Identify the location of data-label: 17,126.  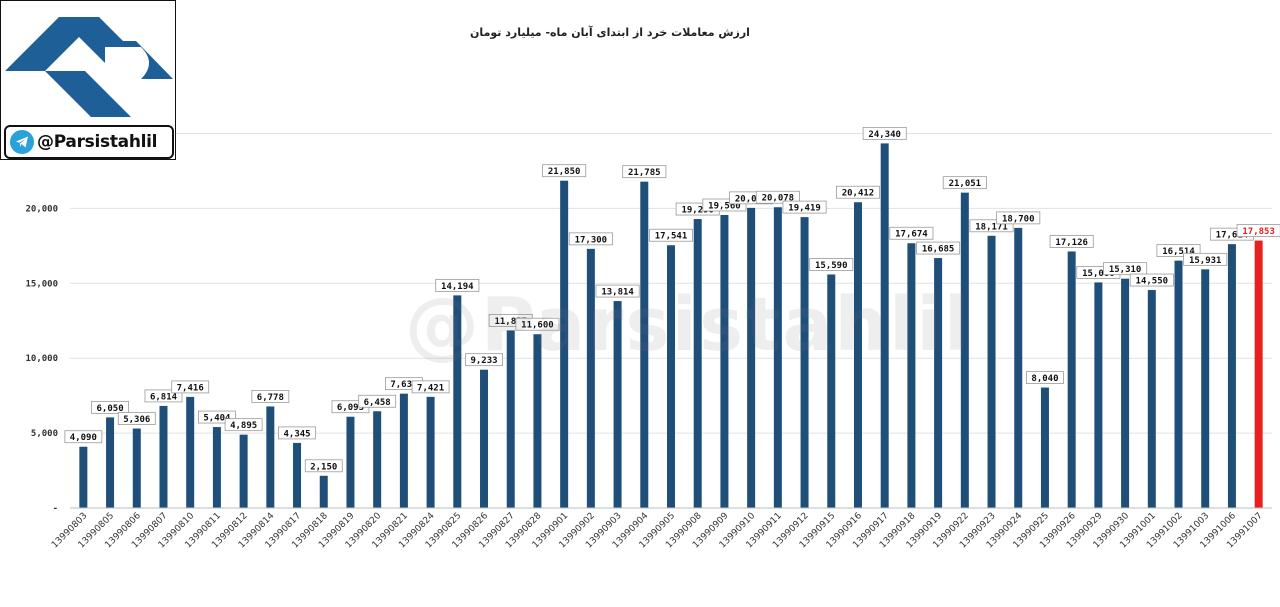
(1071, 243).